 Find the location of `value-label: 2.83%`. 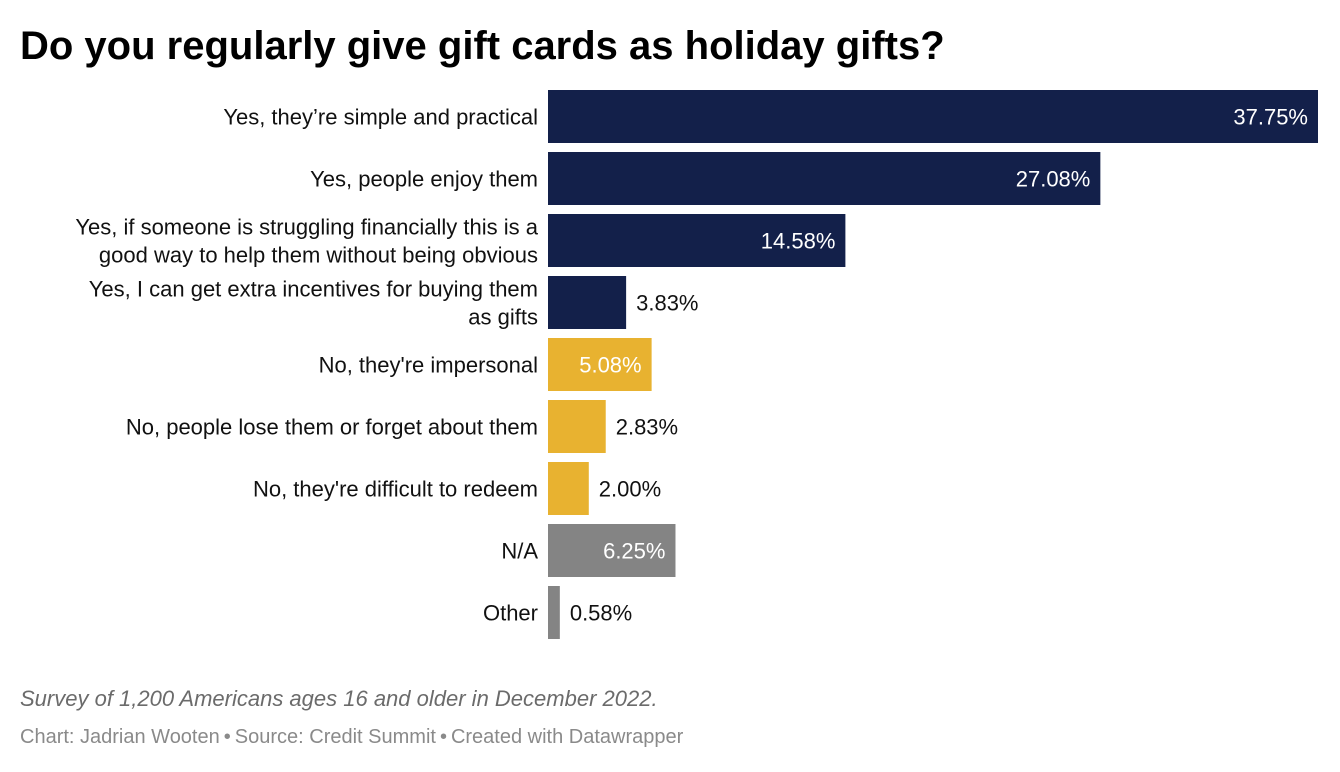

value-label: 2.83% is located at coordinates (647, 427).